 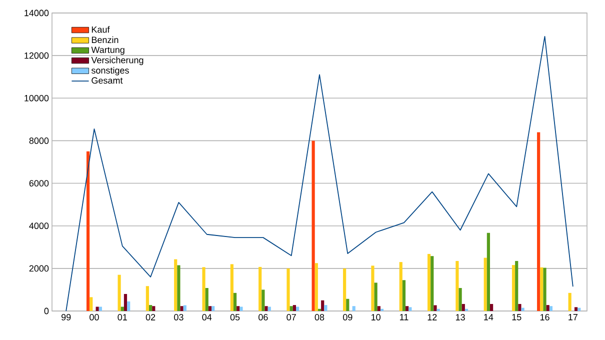 I want to click on y-tick-label: 4000, so click(x=39, y=226).